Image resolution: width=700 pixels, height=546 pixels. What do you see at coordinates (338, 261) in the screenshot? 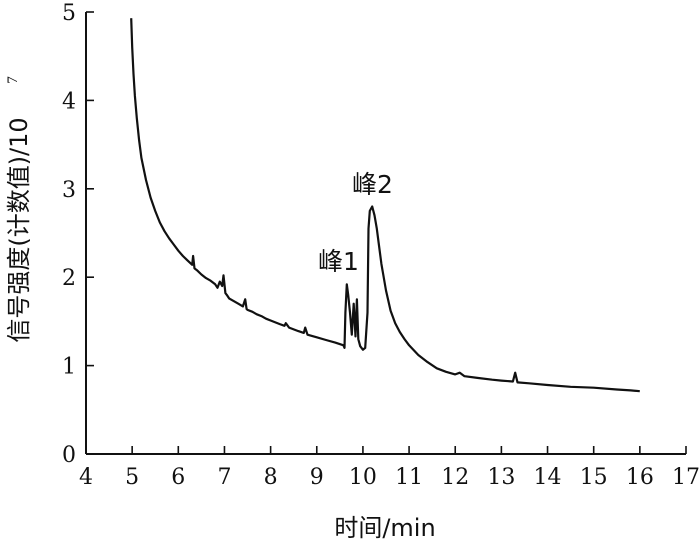
I see `peak-1-label: 峰1` at bounding box center [338, 261].